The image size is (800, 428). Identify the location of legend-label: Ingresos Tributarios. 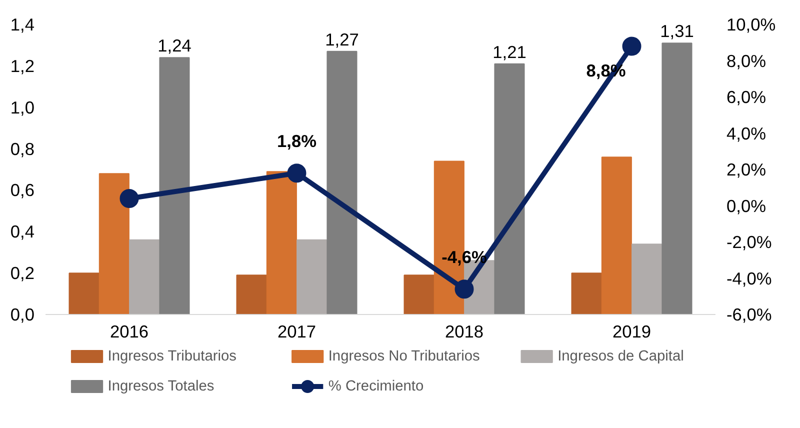
(172, 356).